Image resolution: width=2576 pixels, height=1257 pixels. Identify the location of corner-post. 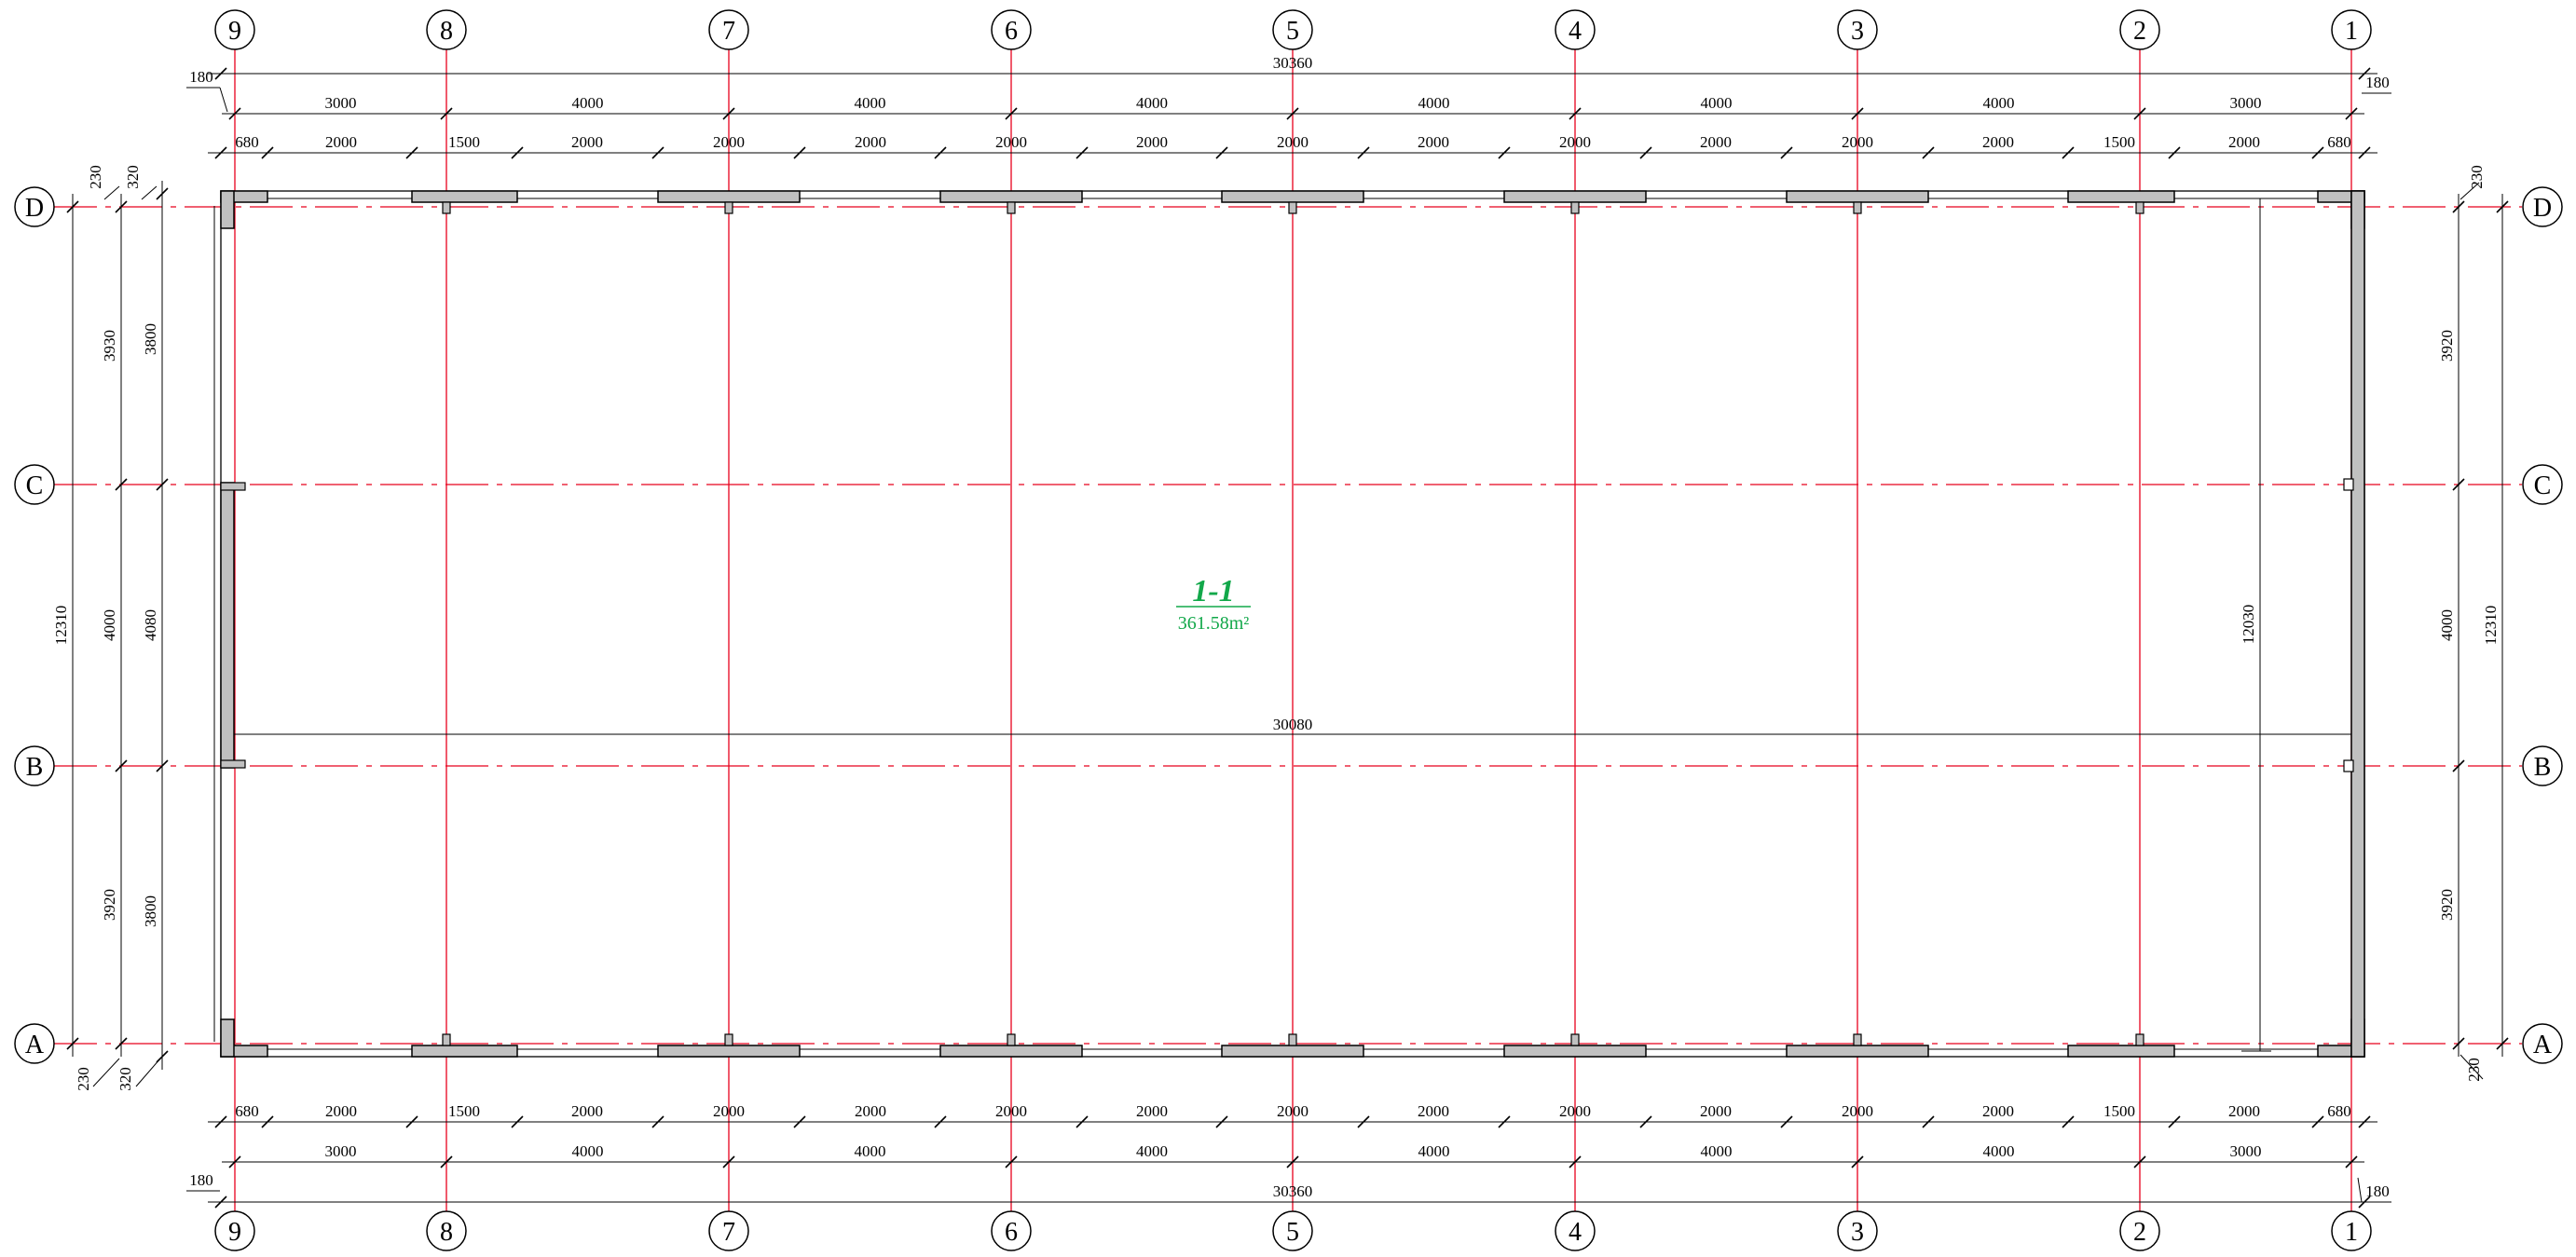
(227, 1038).